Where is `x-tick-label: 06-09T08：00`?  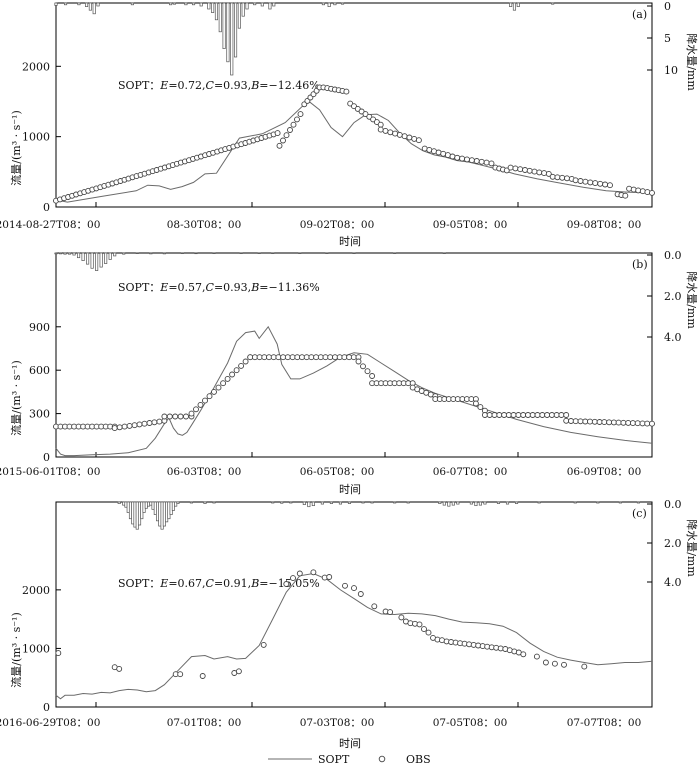
x-tick-label: 06-09T08：00 is located at coordinates (604, 472).